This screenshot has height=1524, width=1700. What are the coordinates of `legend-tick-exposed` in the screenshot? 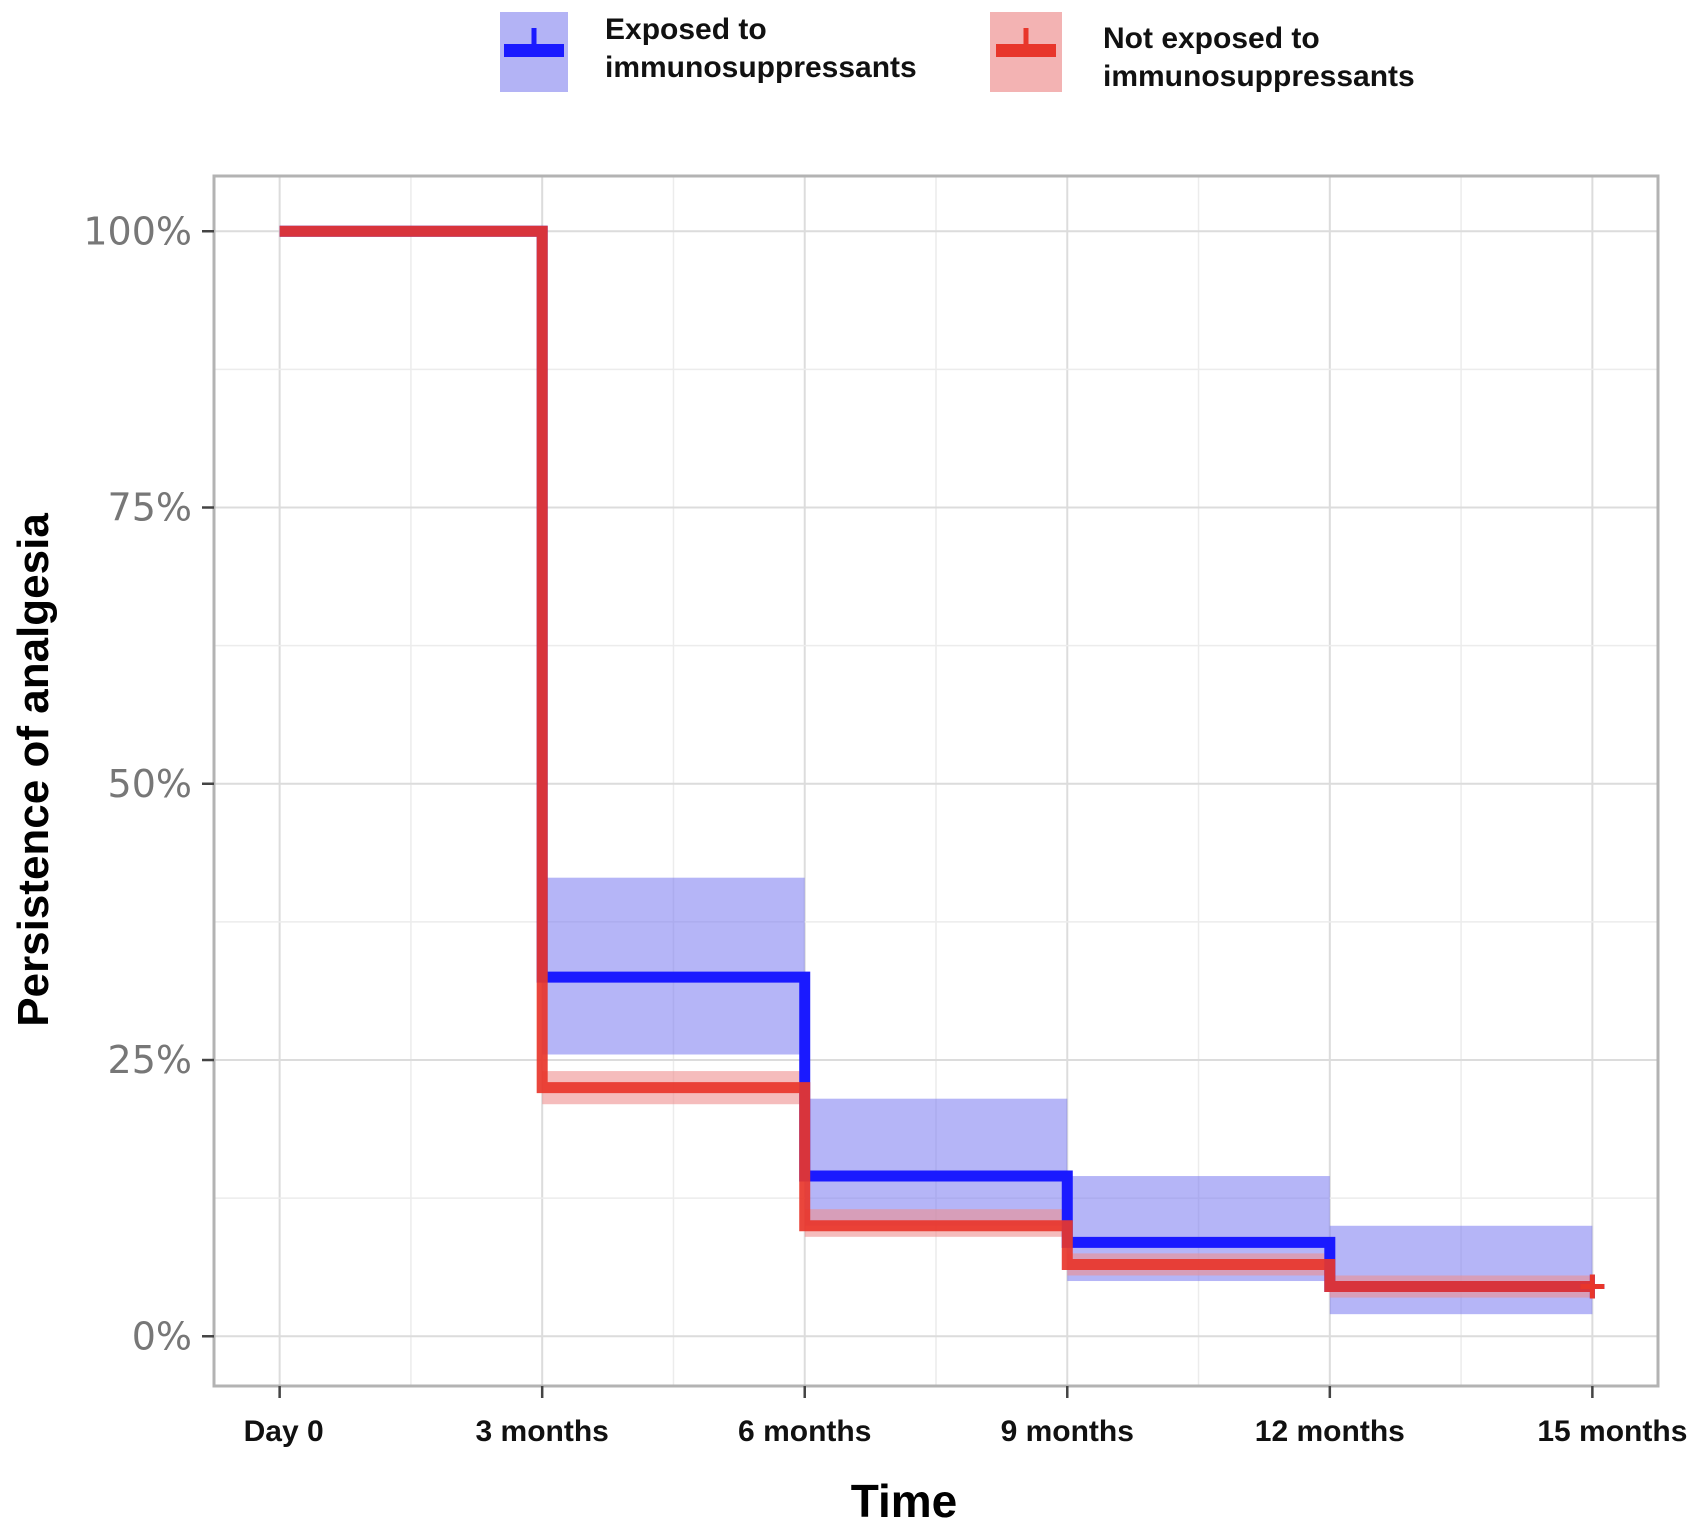 It's located at (534, 37).